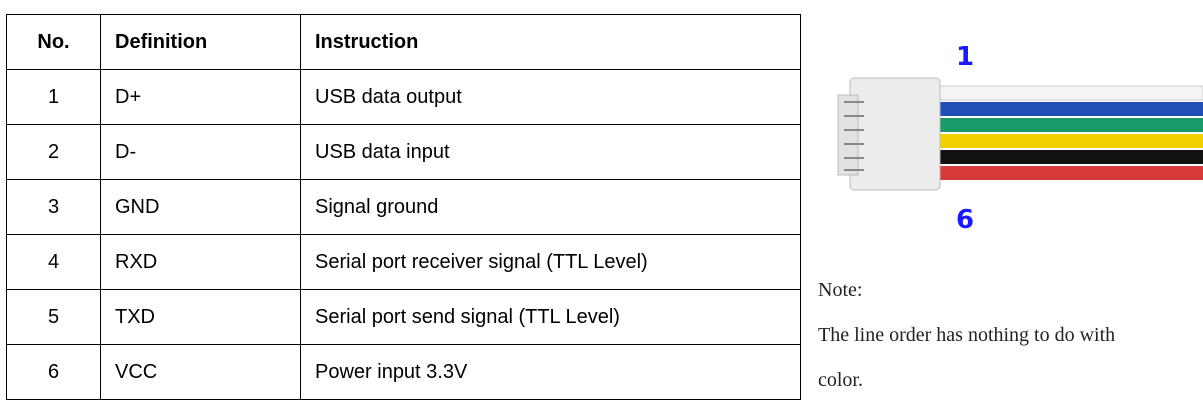 The image size is (1203, 405). I want to click on row: 1 D+ USB data output, so click(403, 97).